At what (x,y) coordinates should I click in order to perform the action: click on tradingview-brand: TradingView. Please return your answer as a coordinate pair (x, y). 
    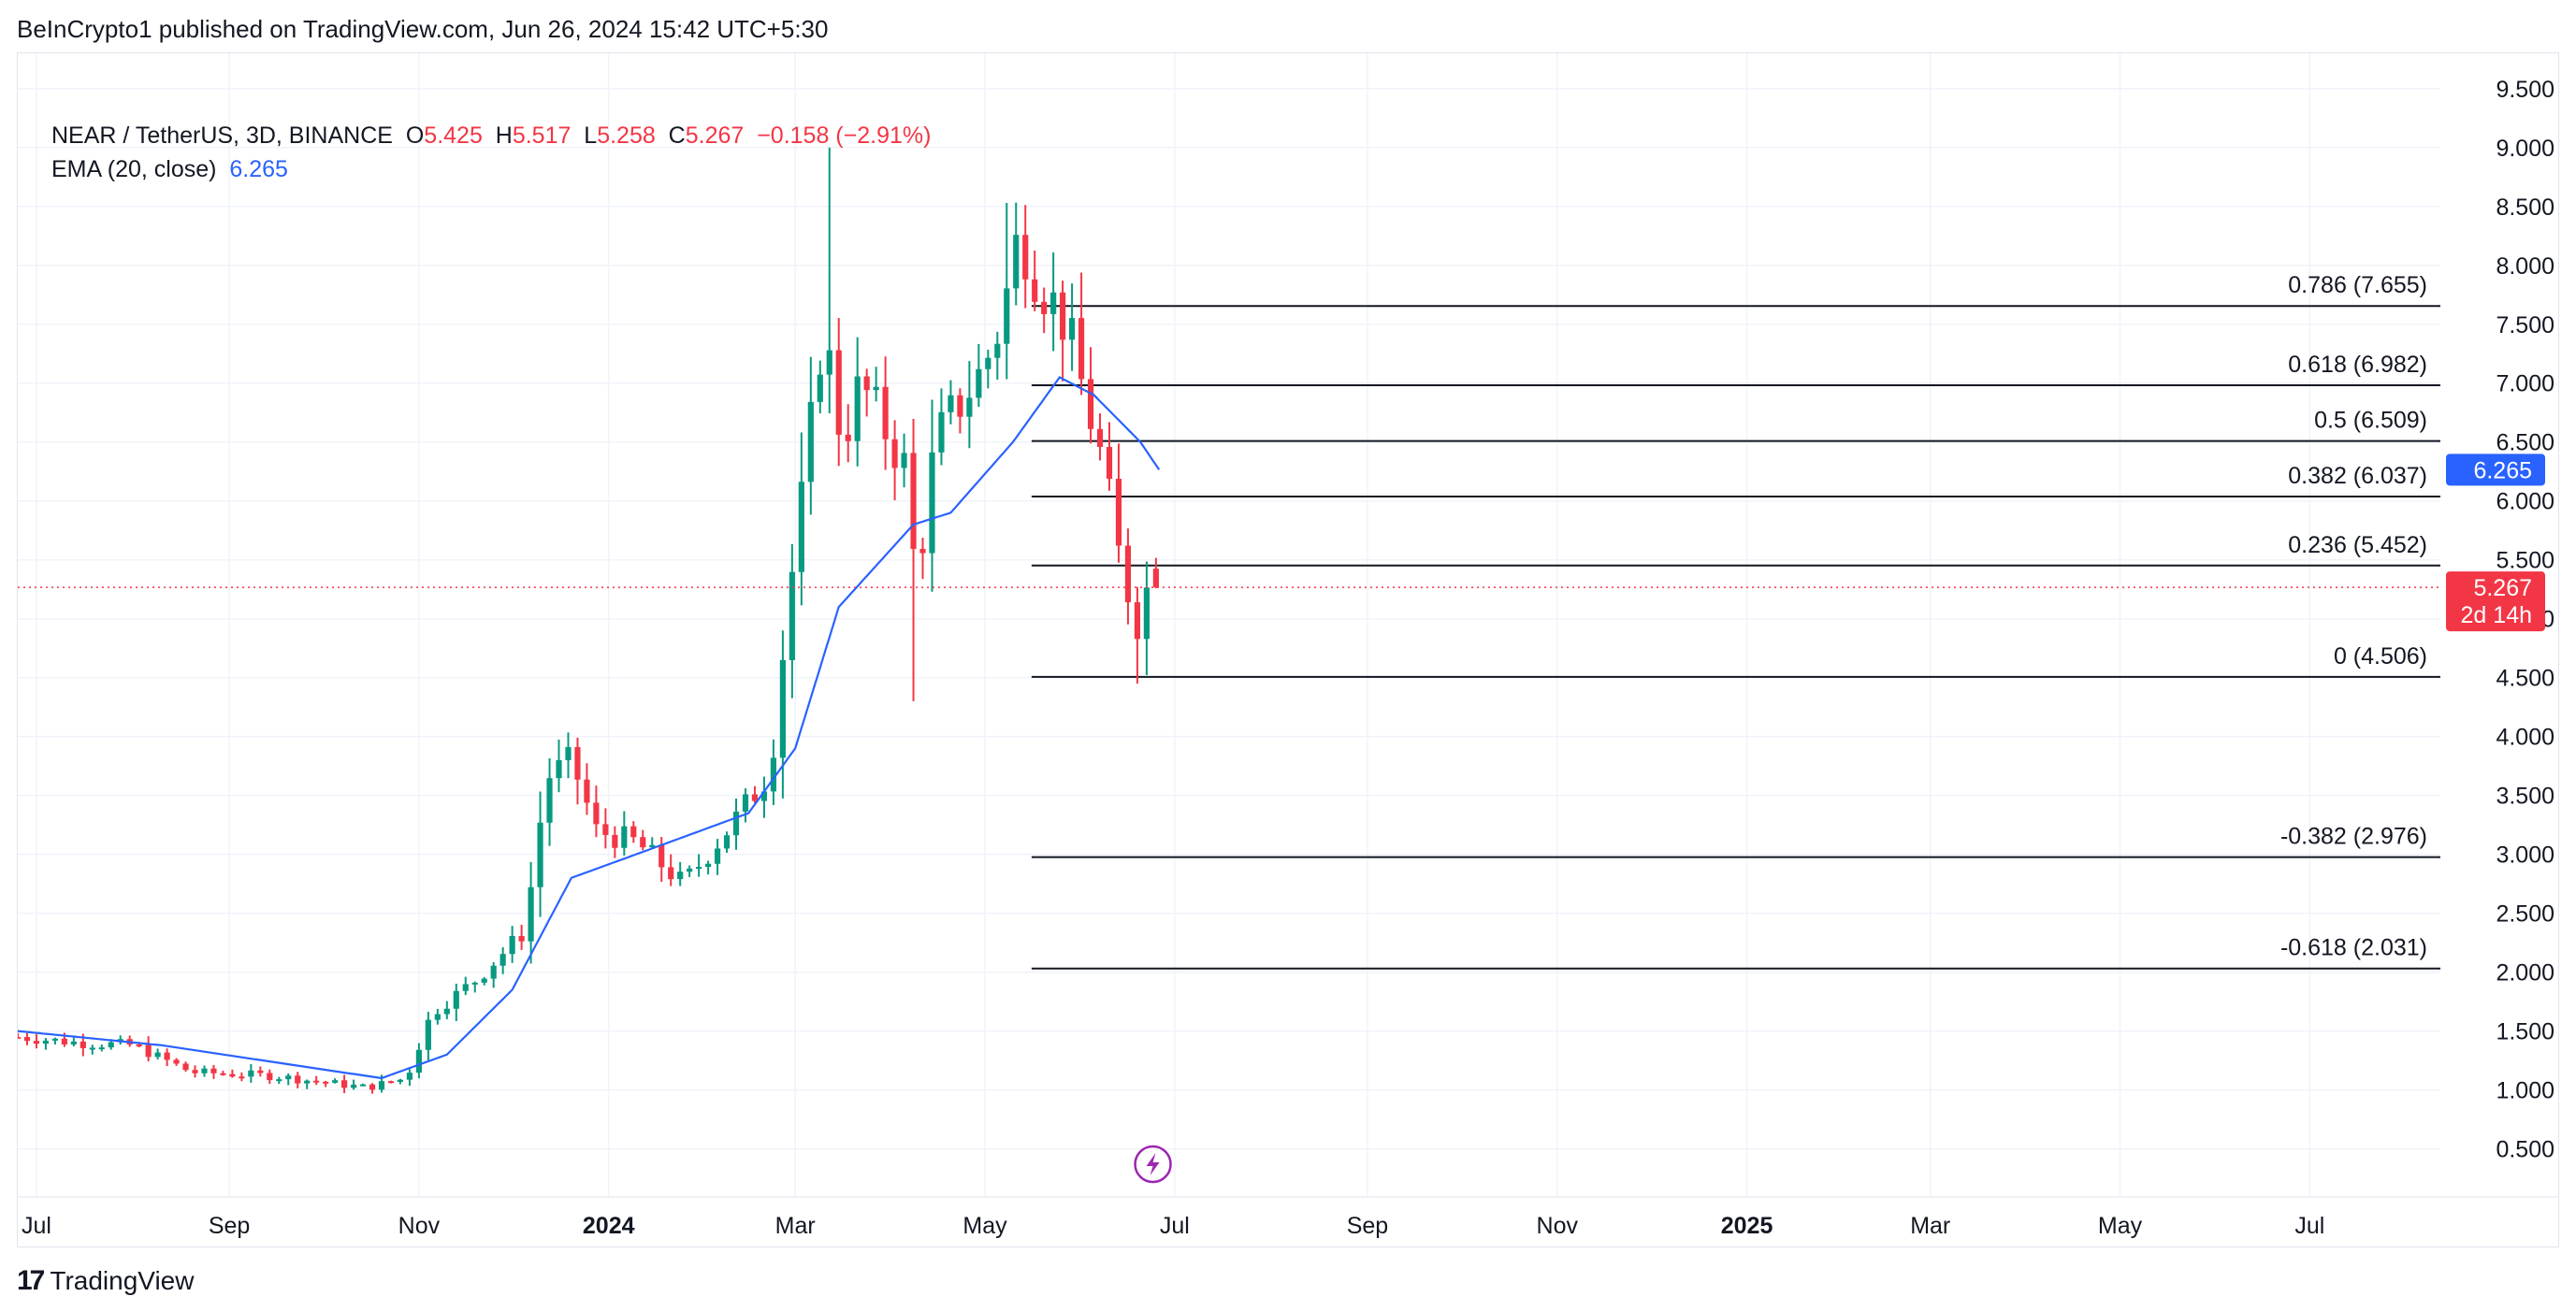
    Looking at the image, I should click on (122, 1280).